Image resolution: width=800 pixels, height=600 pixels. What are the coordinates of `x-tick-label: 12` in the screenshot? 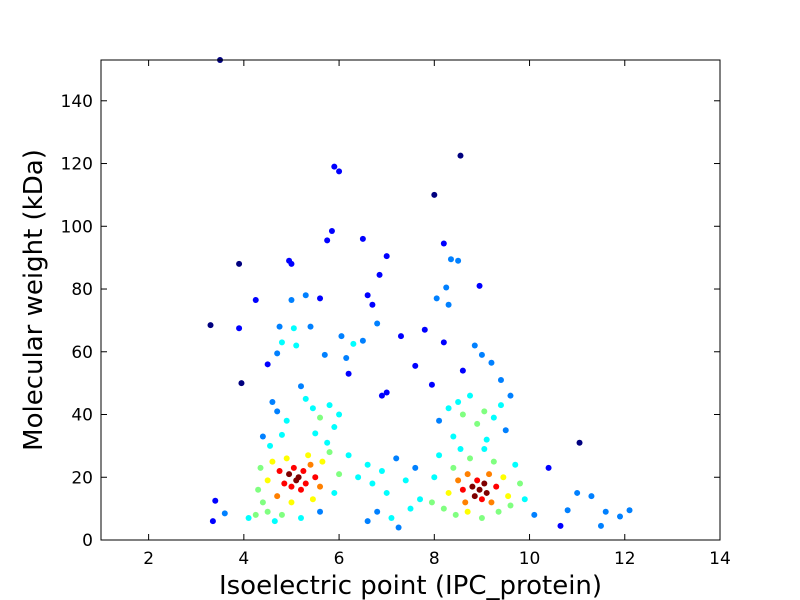 It's located at (625, 559).